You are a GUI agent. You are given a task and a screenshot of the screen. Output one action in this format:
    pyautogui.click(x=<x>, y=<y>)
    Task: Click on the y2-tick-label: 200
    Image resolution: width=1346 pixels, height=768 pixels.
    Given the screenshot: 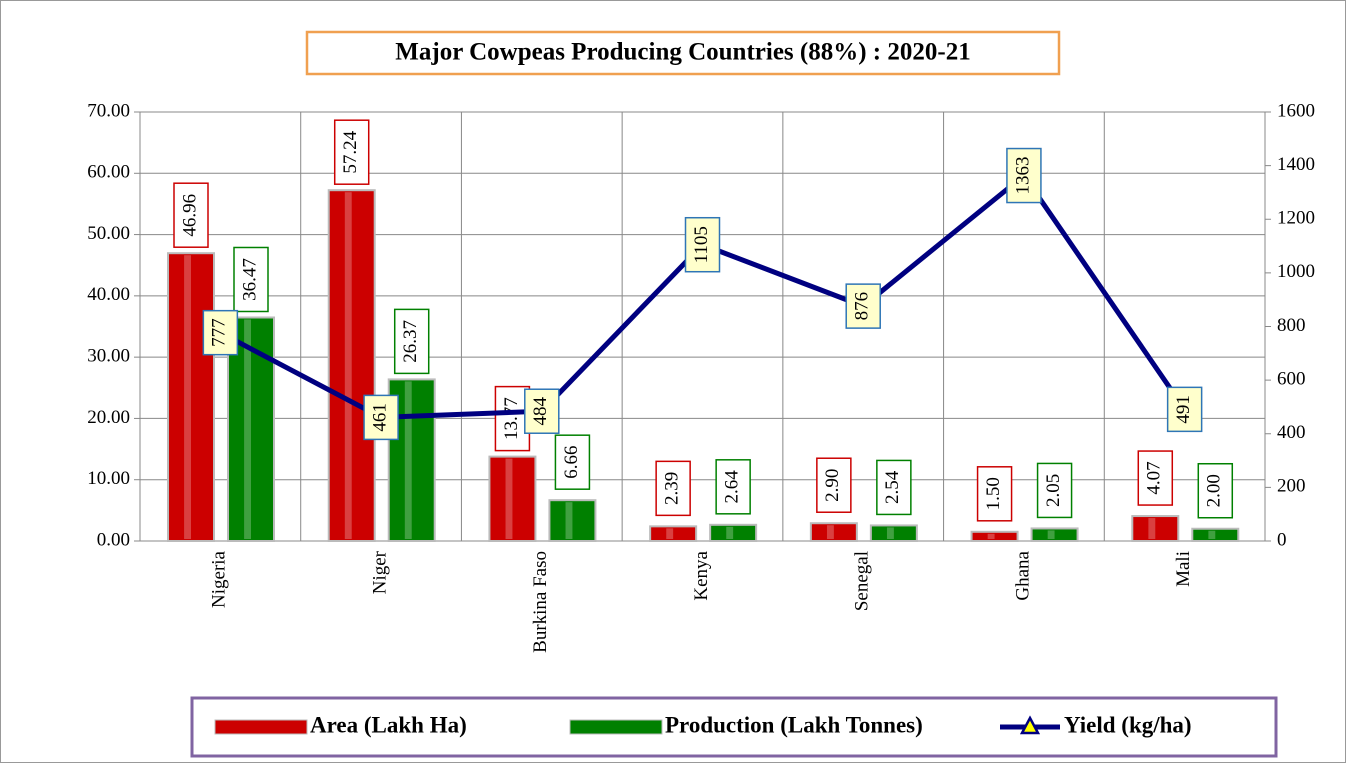 What is the action you would take?
    pyautogui.click(x=1291, y=486)
    